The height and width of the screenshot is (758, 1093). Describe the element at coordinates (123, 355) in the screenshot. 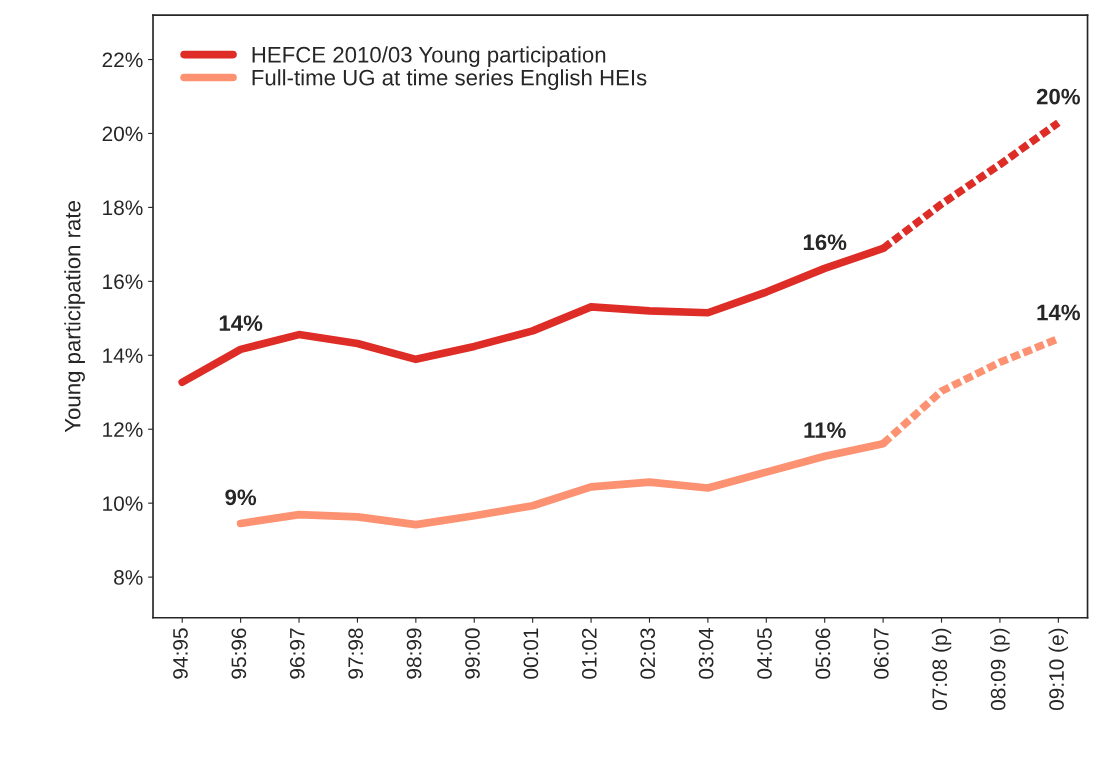

I see `y-tick-label: 14%` at that location.